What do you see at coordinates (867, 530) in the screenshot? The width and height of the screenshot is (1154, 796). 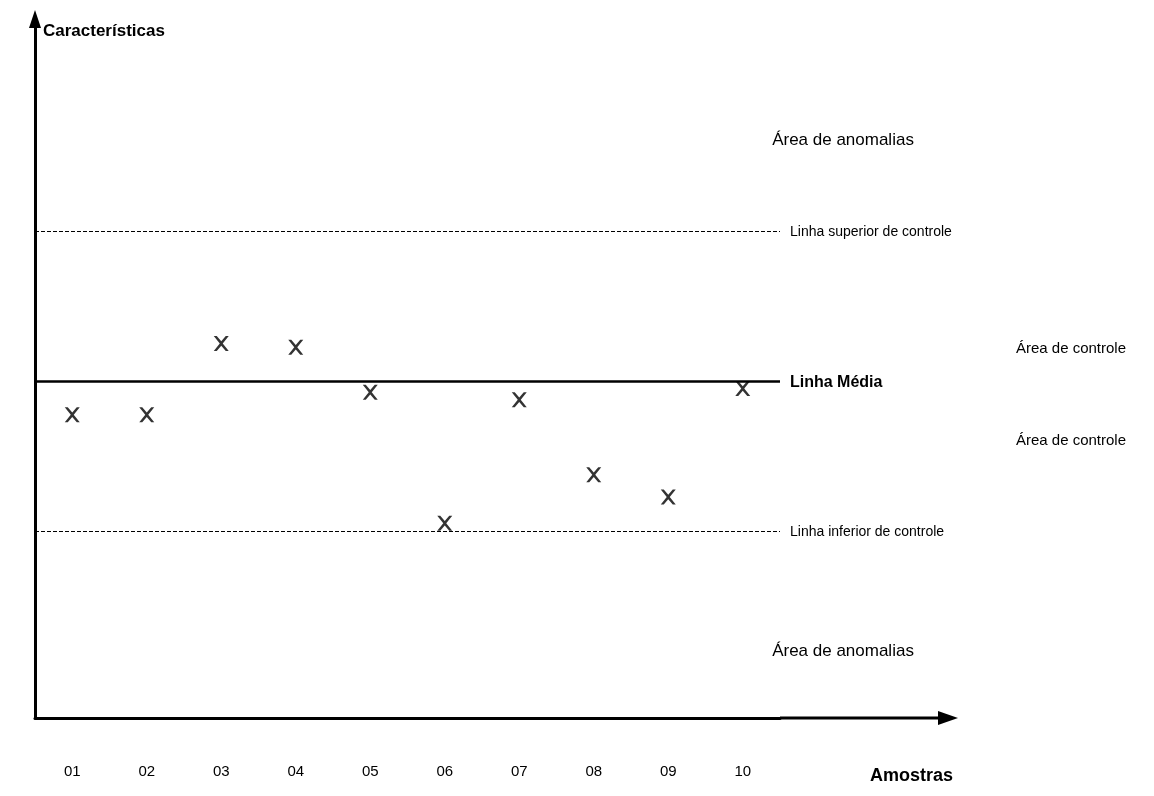 I see `ref-line-label: Linha inferior de controle` at bounding box center [867, 530].